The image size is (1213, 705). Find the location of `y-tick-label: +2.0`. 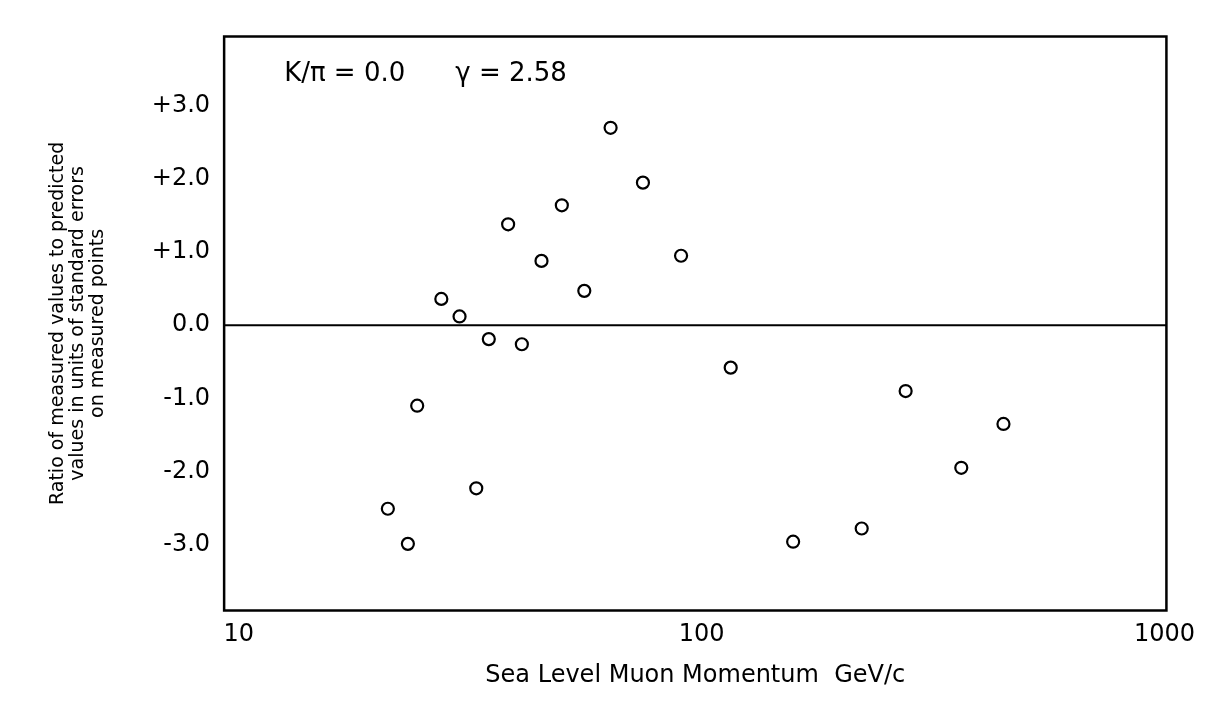

y-tick-label: +2.0 is located at coordinates (181, 177).